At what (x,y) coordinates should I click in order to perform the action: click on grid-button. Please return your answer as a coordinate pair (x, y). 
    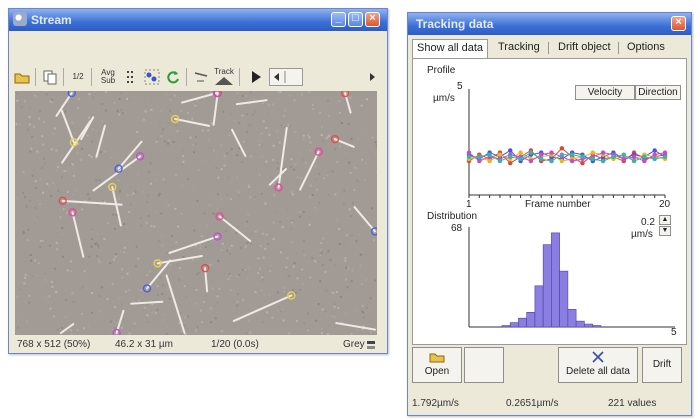
    Looking at the image, I should click on (131, 77).